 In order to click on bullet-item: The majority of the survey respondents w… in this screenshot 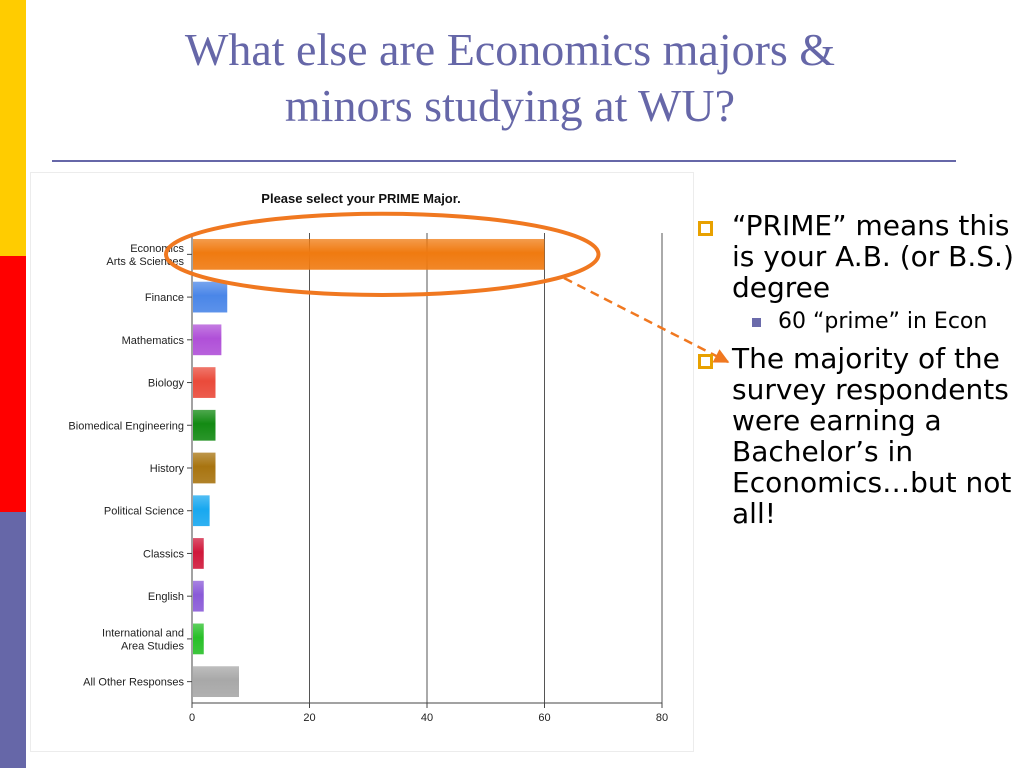, I will do `click(854, 436)`.